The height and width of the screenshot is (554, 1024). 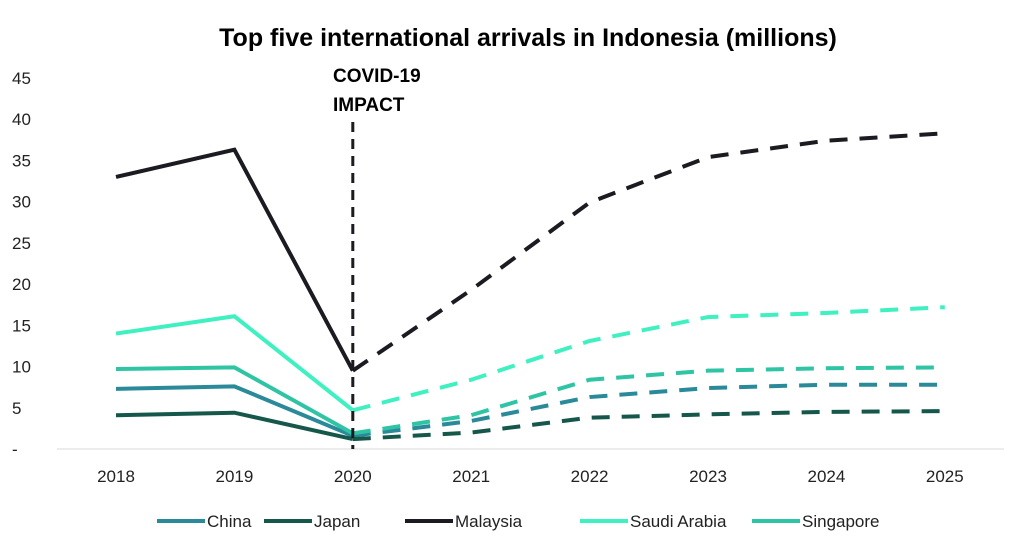 I want to click on series-line-forecast-japan, so click(x=648, y=425).